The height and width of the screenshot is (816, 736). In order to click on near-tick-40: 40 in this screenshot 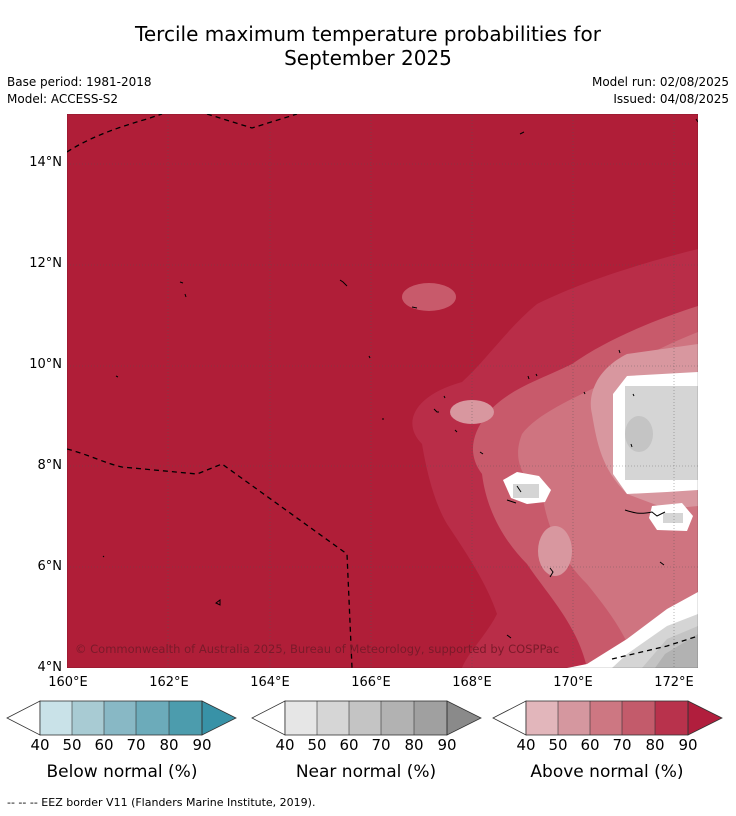, I will do `click(285, 745)`.